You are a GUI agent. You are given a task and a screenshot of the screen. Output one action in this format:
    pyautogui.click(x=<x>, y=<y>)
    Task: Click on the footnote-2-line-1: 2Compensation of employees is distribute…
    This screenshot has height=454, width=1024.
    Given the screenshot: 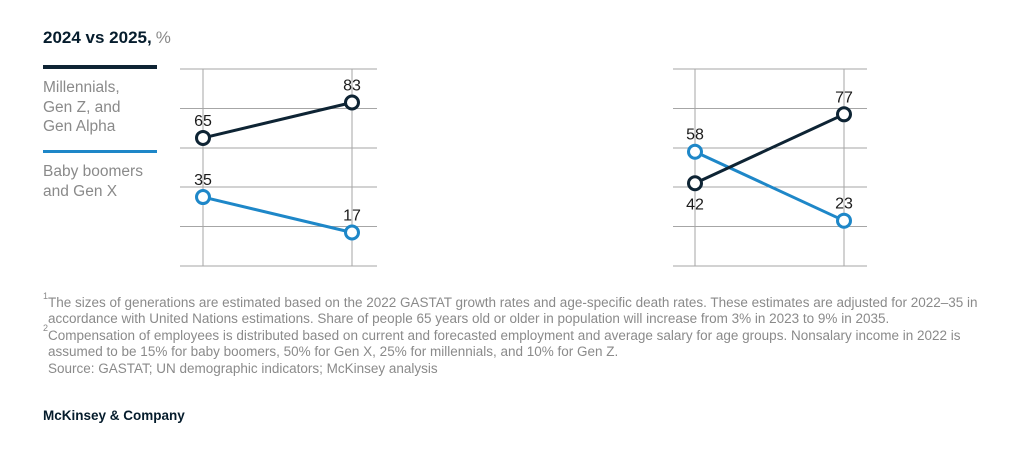 What is the action you would take?
    pyautogui.click(x=502, y=333)
    